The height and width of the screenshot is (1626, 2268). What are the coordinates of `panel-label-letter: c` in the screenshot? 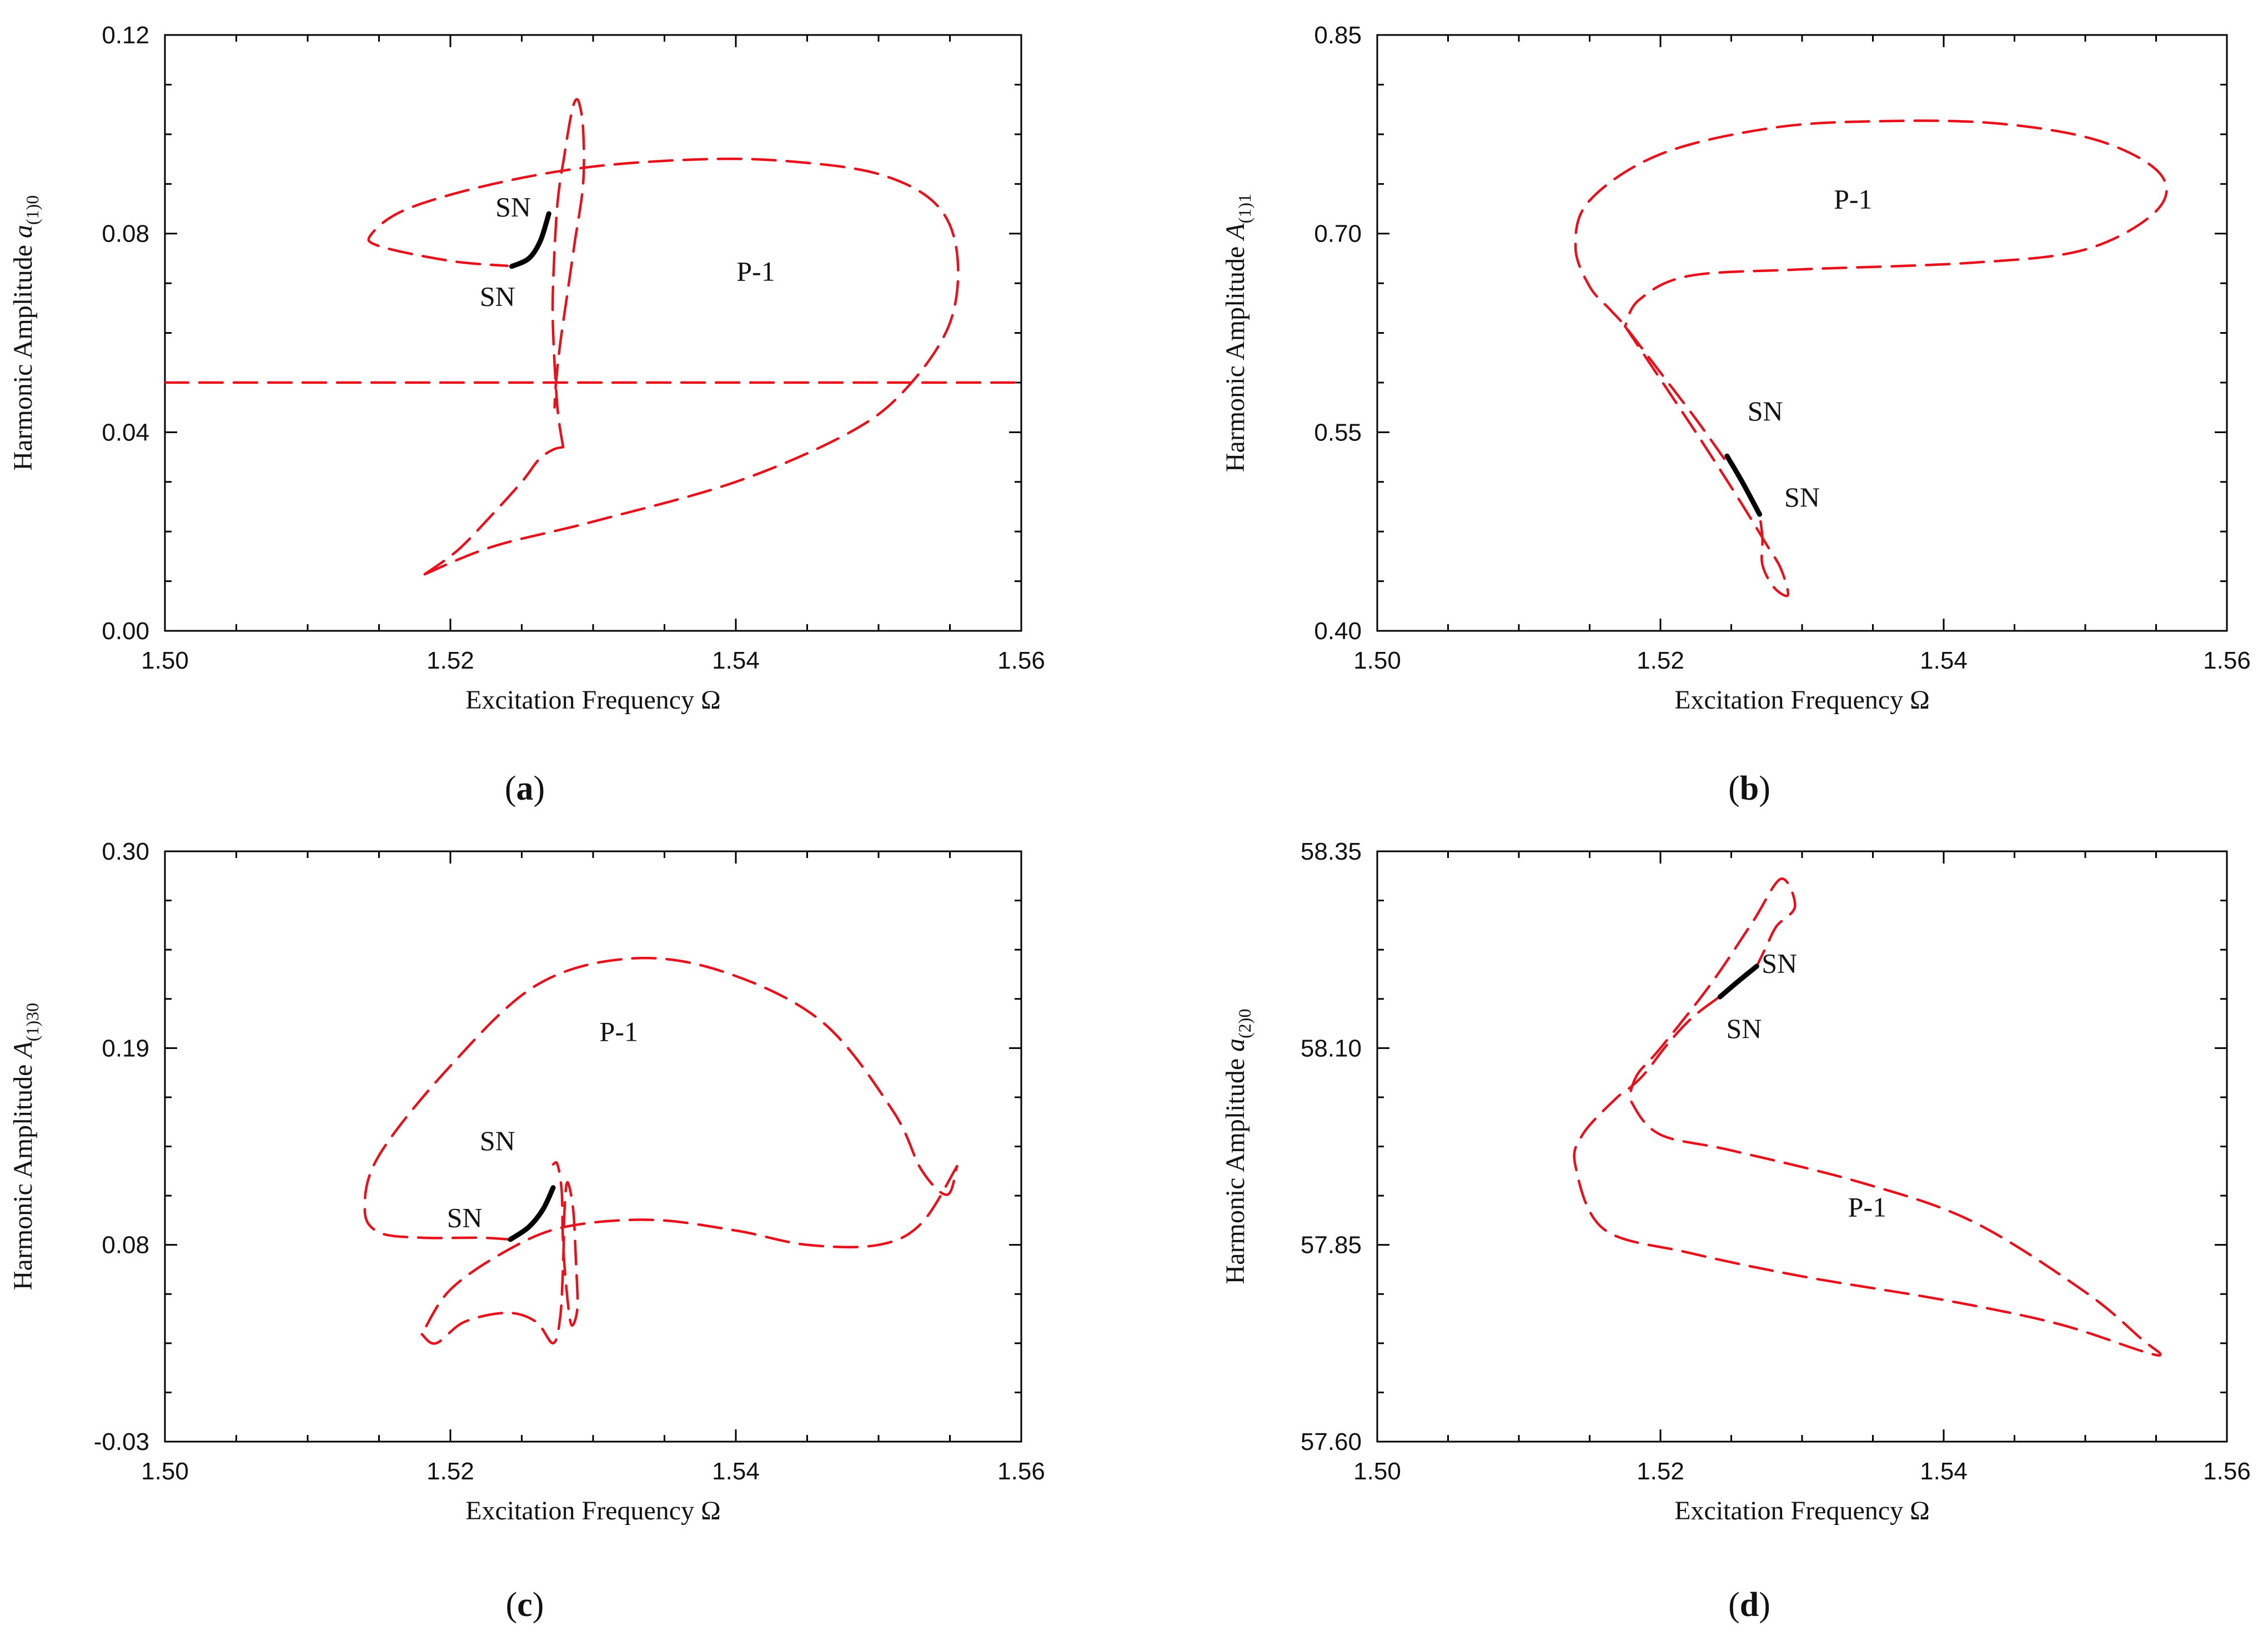 It's located at (525, 1605).